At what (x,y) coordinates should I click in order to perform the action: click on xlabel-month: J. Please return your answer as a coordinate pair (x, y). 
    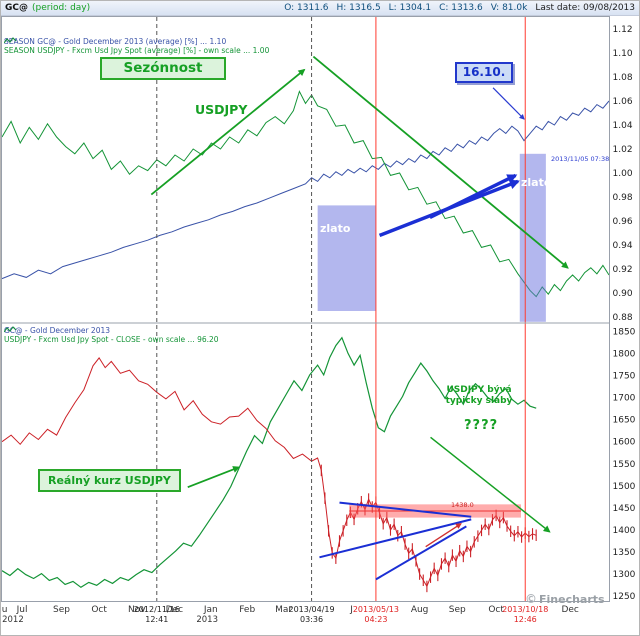
    Looking at the image, I should click on (351, 610).